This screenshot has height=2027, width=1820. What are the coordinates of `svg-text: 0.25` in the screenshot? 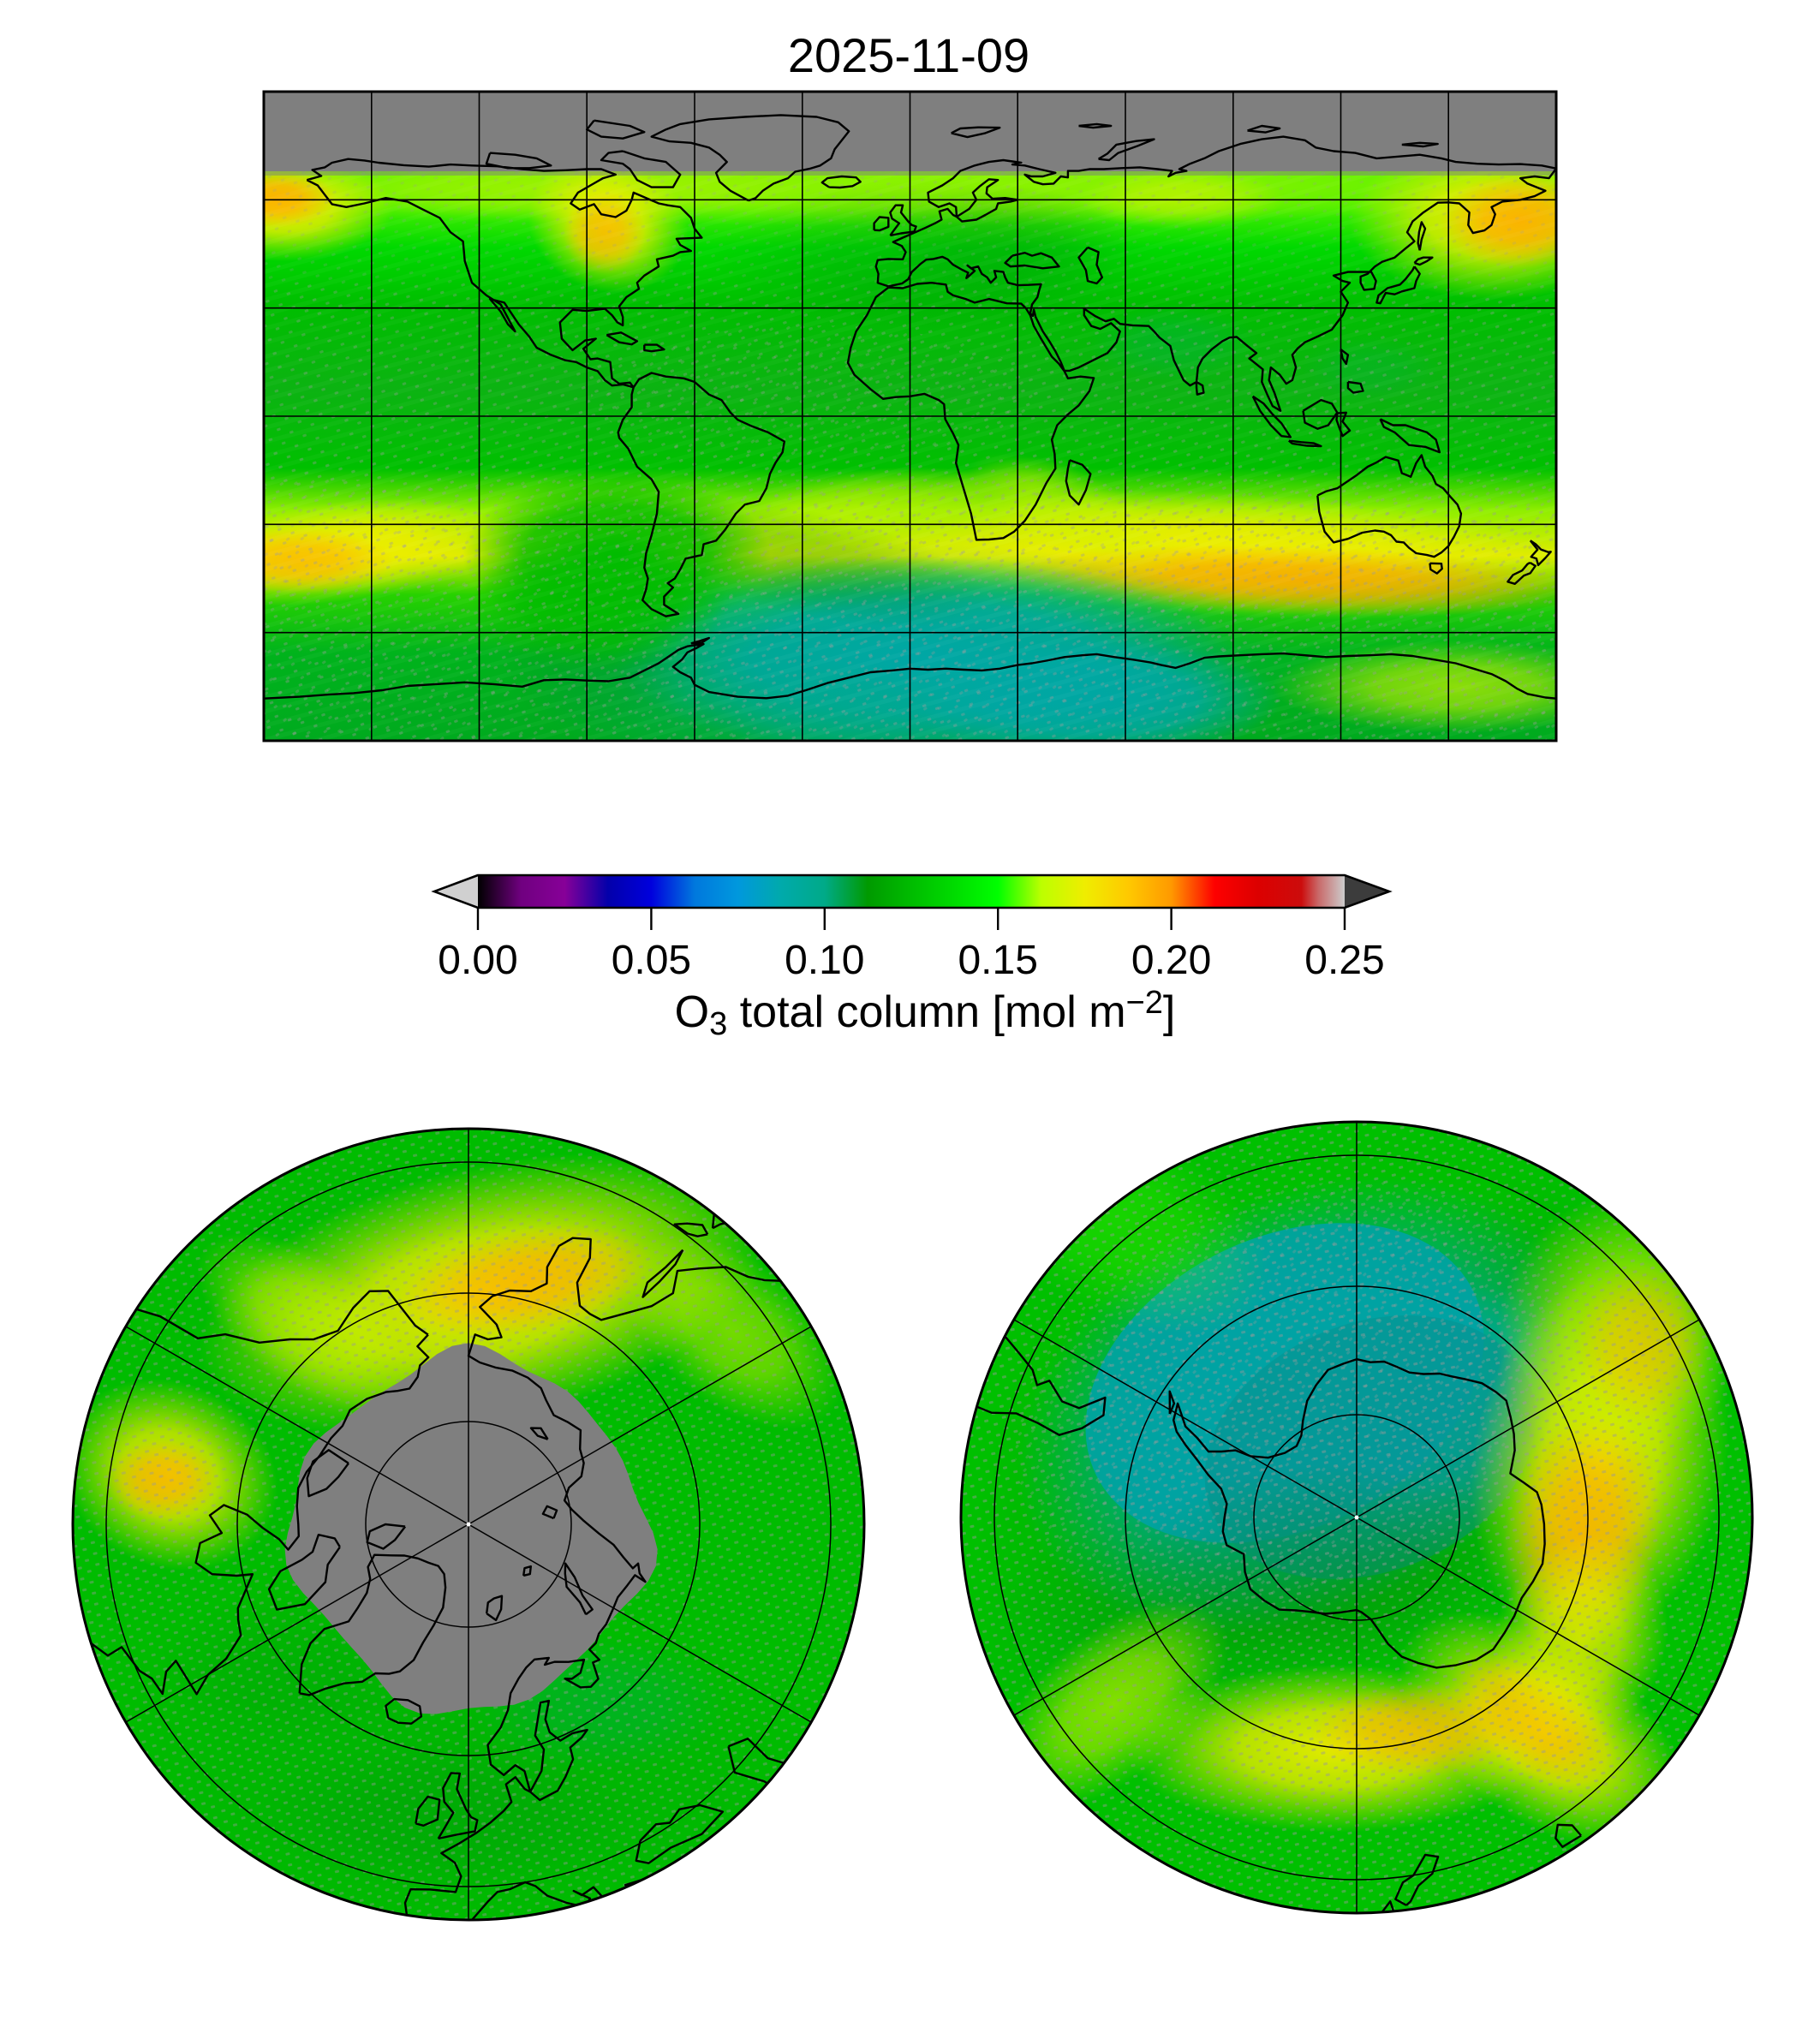 It's located at (1344, 960).